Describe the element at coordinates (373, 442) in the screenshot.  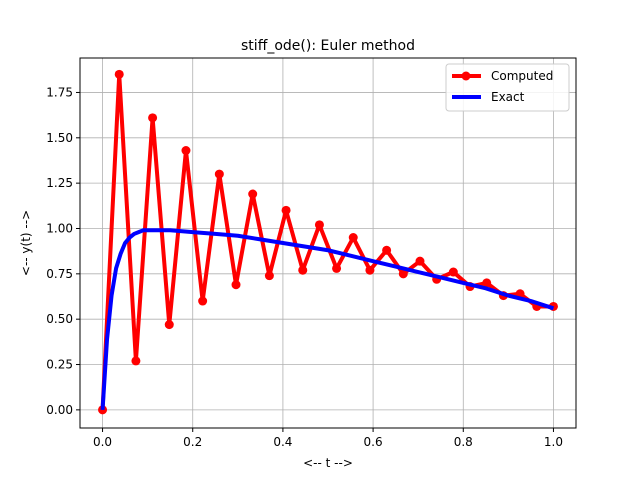
I see `x-tick-label: 0.6` at that location.